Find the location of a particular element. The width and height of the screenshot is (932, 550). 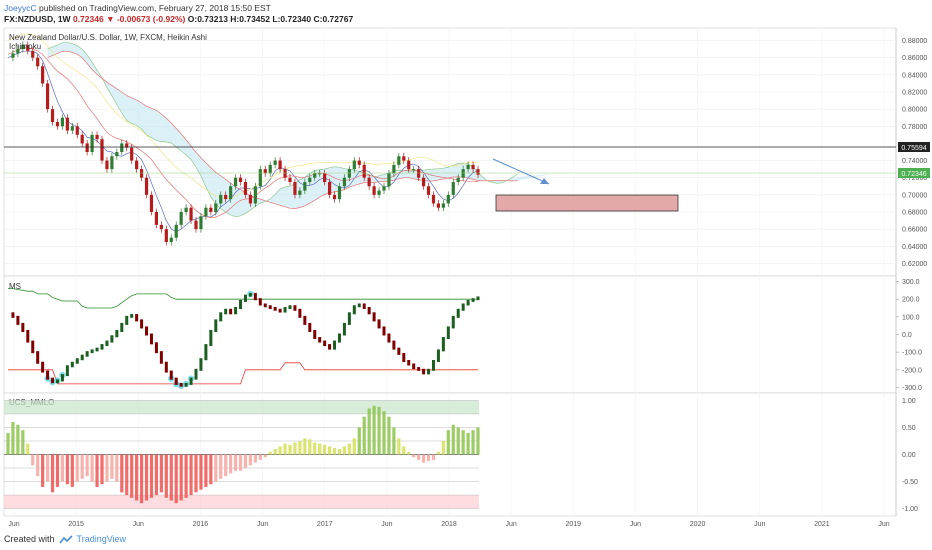

hline-price-tag is located at coordinates (914, 147).